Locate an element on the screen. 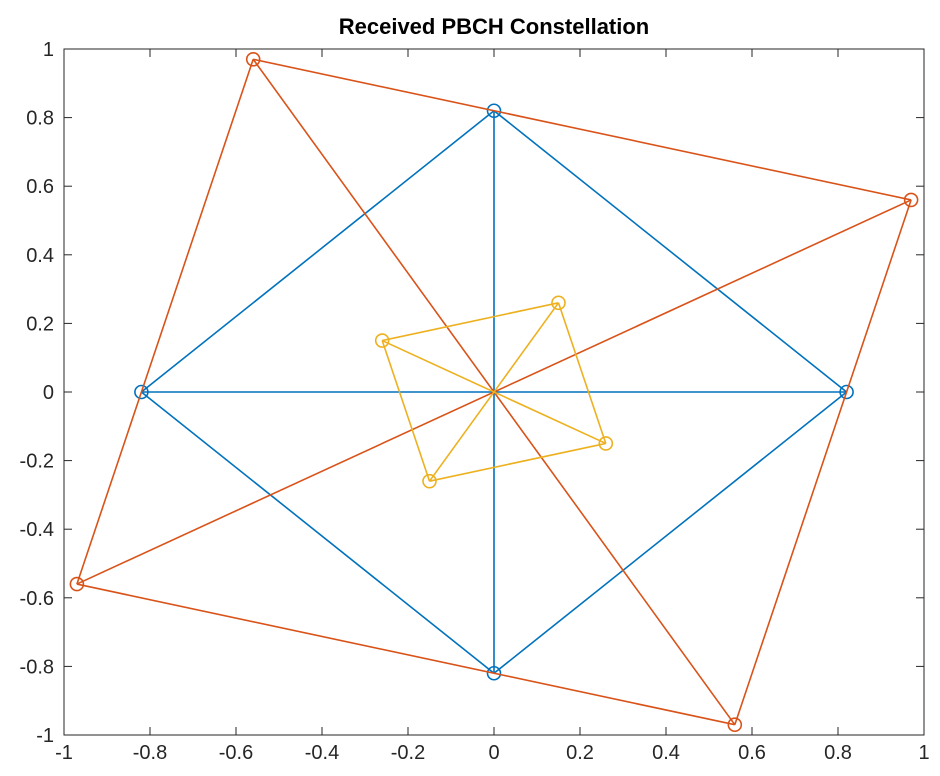  x-tick-label: -1 is located at coordinates (64, 753).